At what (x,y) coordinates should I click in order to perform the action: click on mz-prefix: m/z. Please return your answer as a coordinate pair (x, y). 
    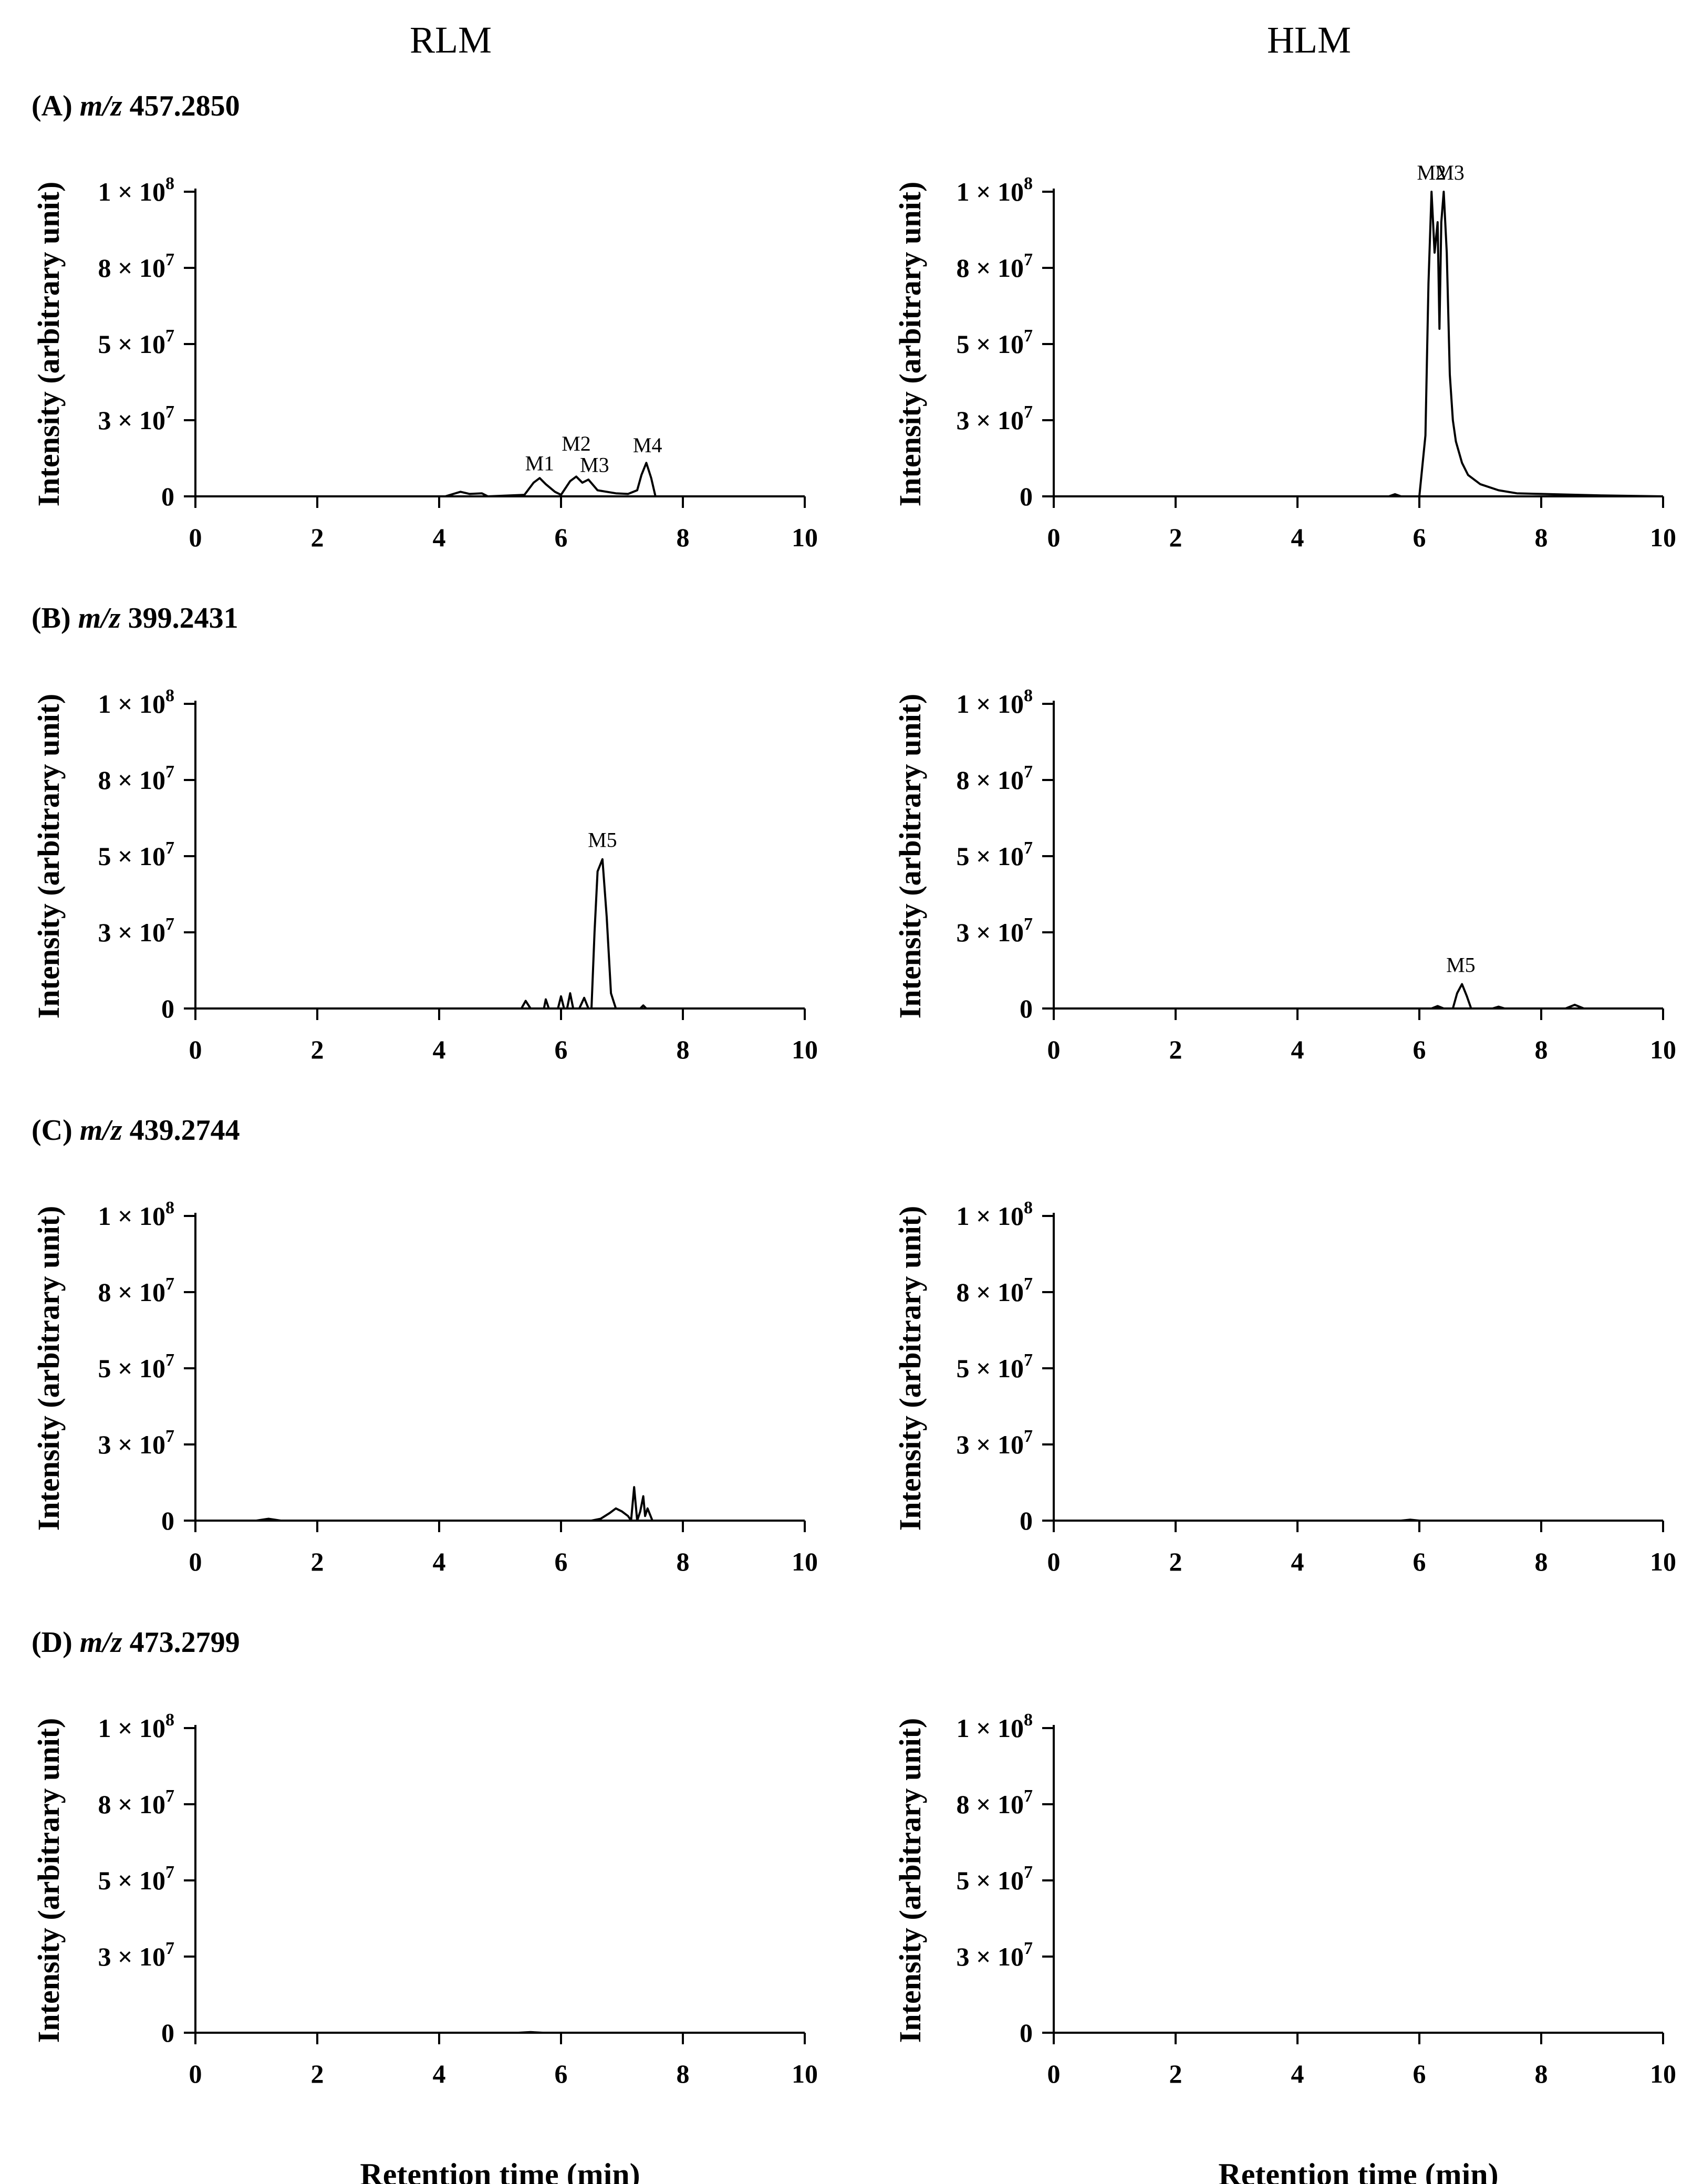
    Looking at the image, I should click on (99, 619).